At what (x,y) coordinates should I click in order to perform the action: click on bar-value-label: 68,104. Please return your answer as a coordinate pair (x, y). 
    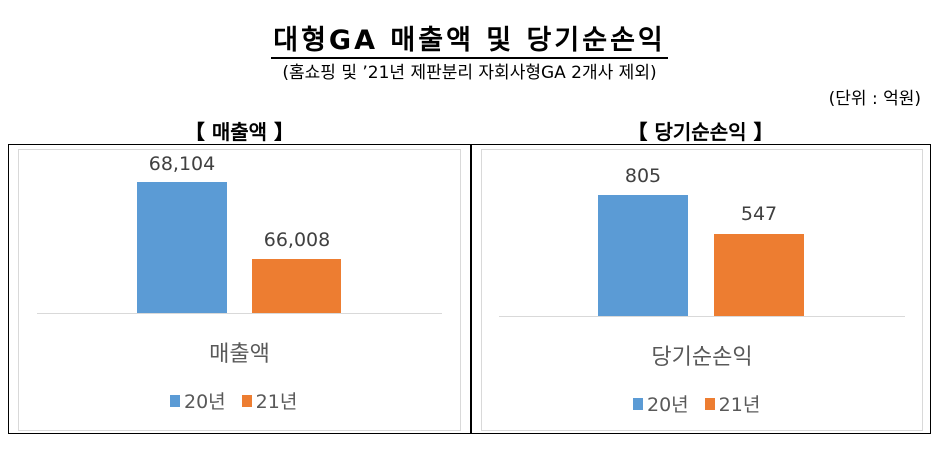
    Looking at the image, I should click on (182, 164).